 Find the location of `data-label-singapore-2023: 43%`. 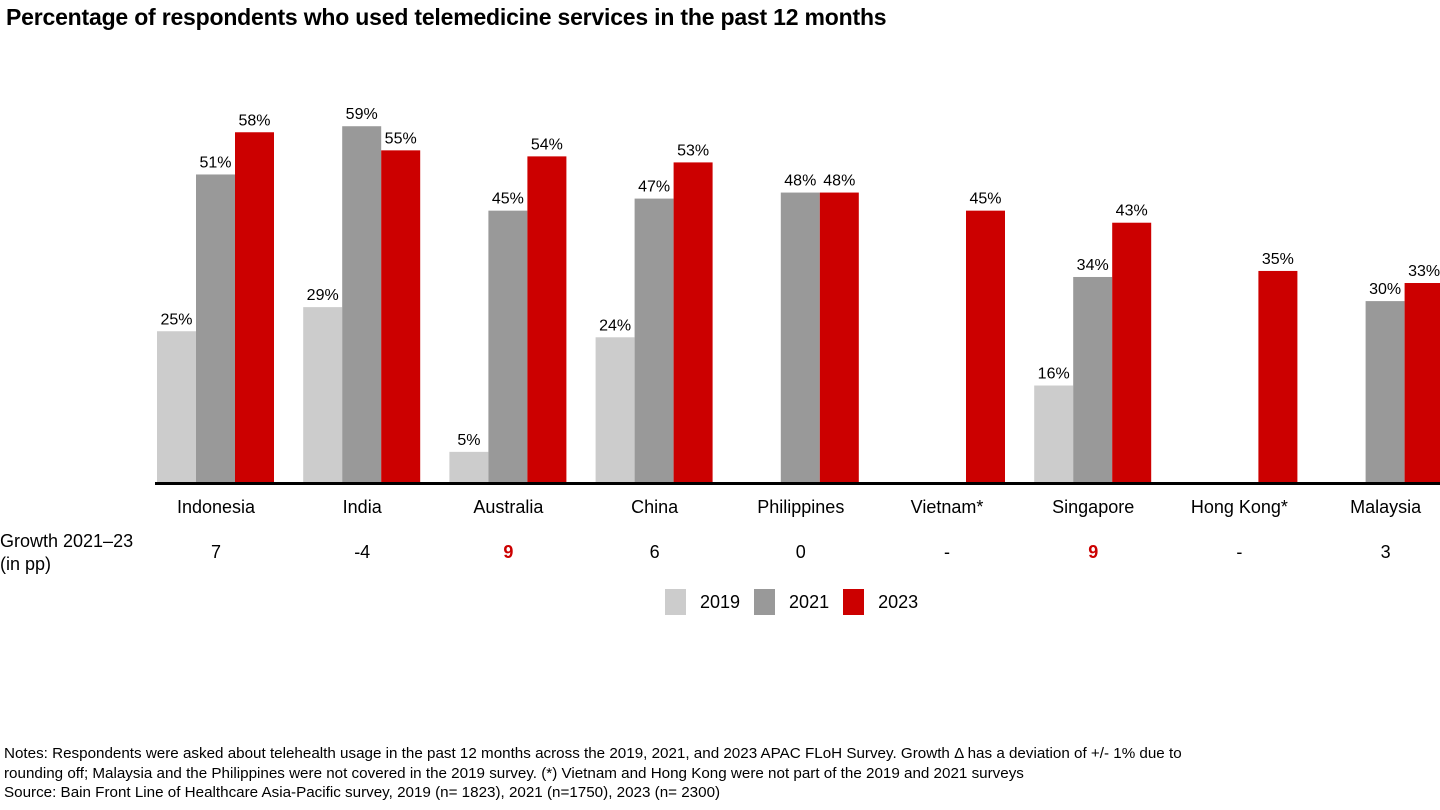

data-label-singapore-2023: 43% is located at coordinates (1132, 211).